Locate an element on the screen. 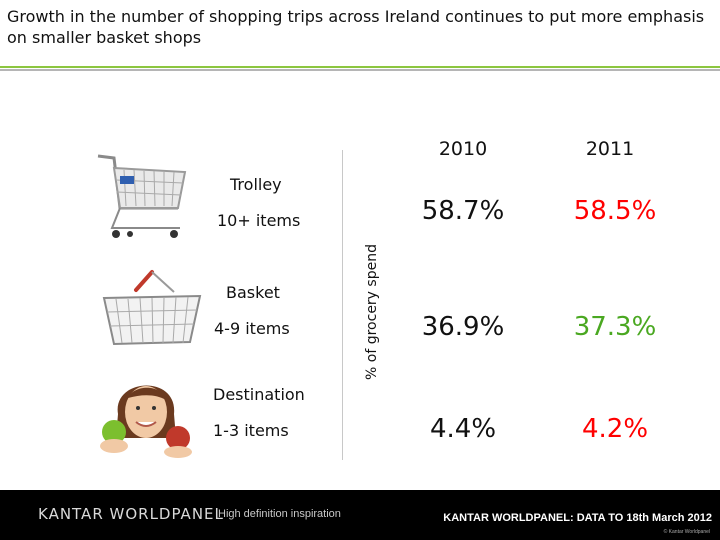 The width and height of the screenshot is (720, 540). copyright-note: © Kantar Worldpanel is located at coordinates (686, 532).